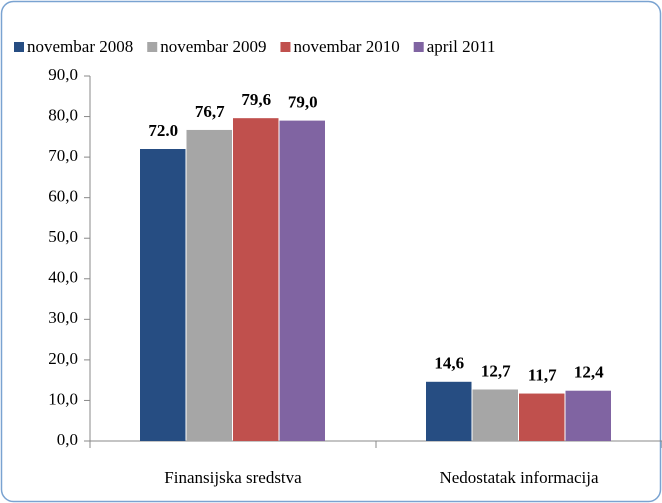 The image size is (662, 503). Describe the element at coordinates (67, 439) in the screenshot. I see `y-tick-label: 0,0` at that location.